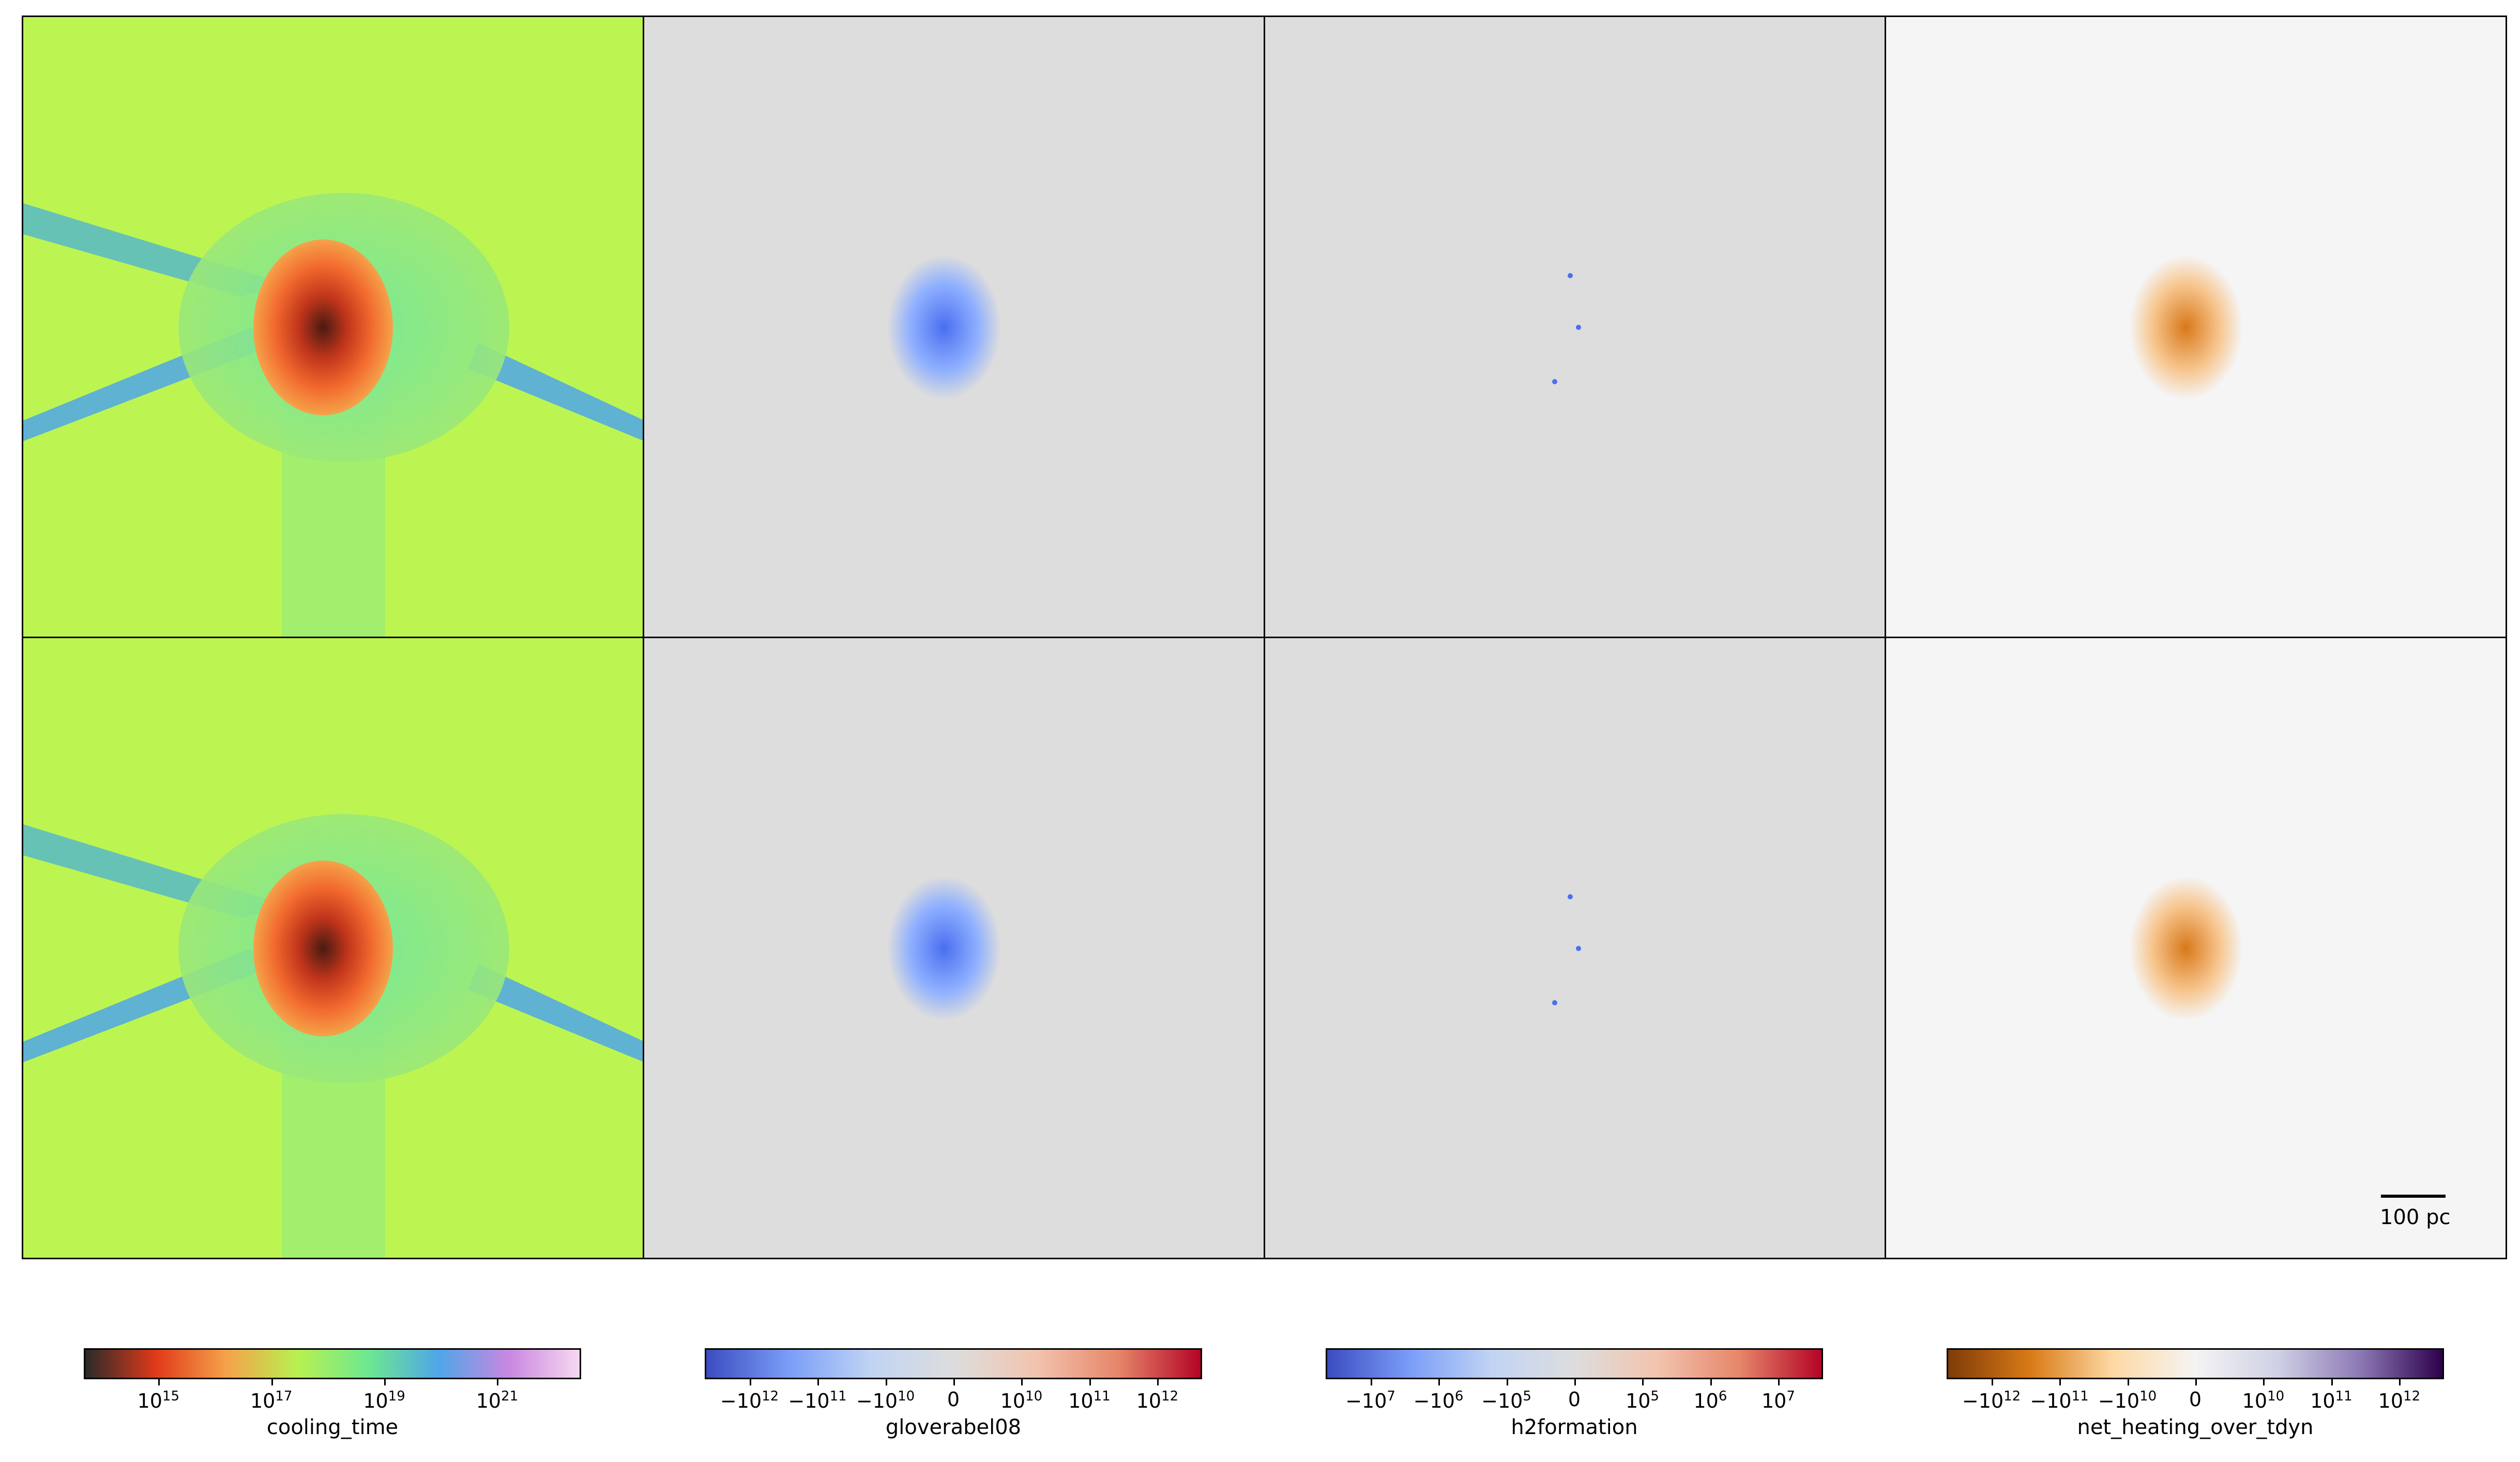  I want to click on colorbar-tick-label: −107, so click(1370, 1400).